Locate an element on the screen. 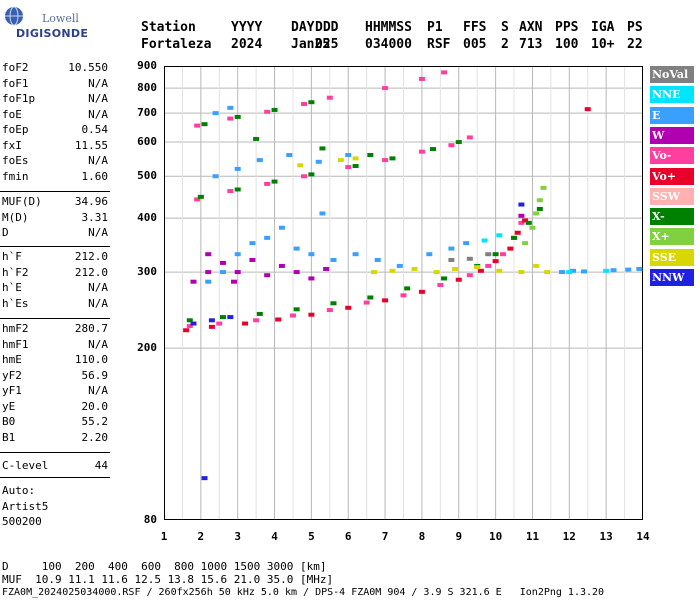 This screenshot has width=700, height=600. param-key: h`F2 is located at coordinates (15, 272).